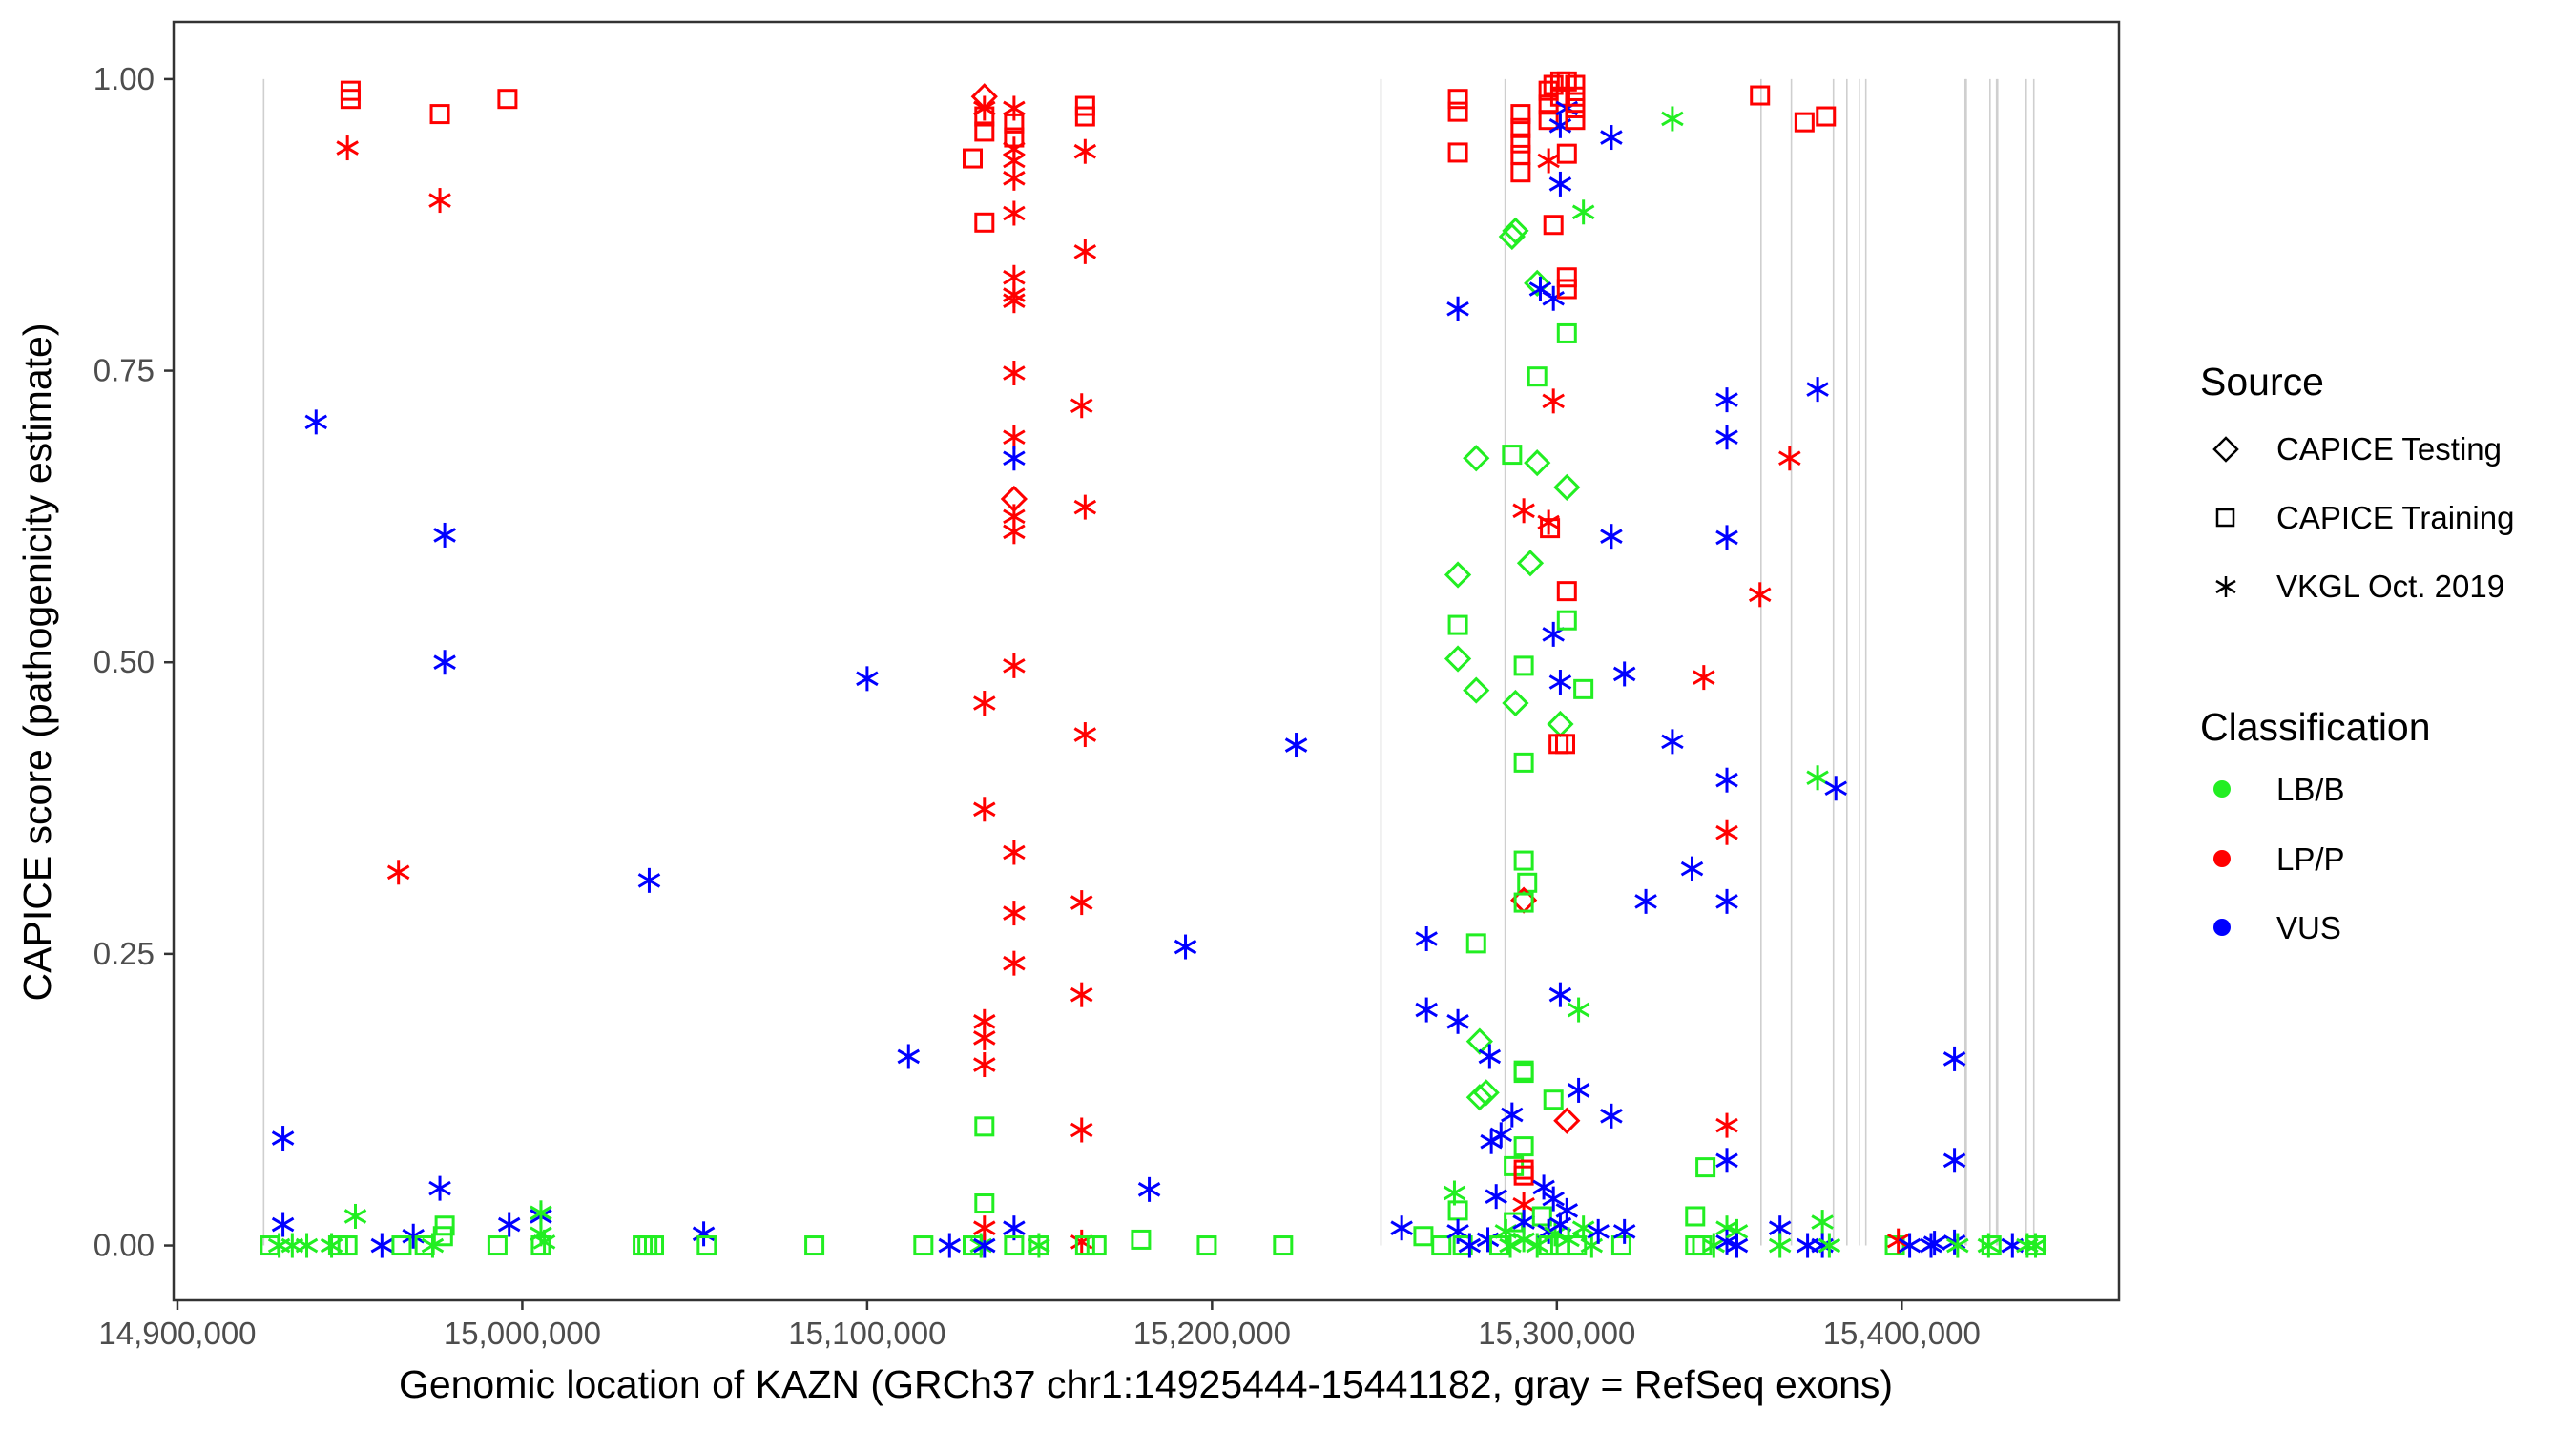  Describe the element at coordinates (2308, 927) in the screenshot. I see `legend-label: VUS` at that location.